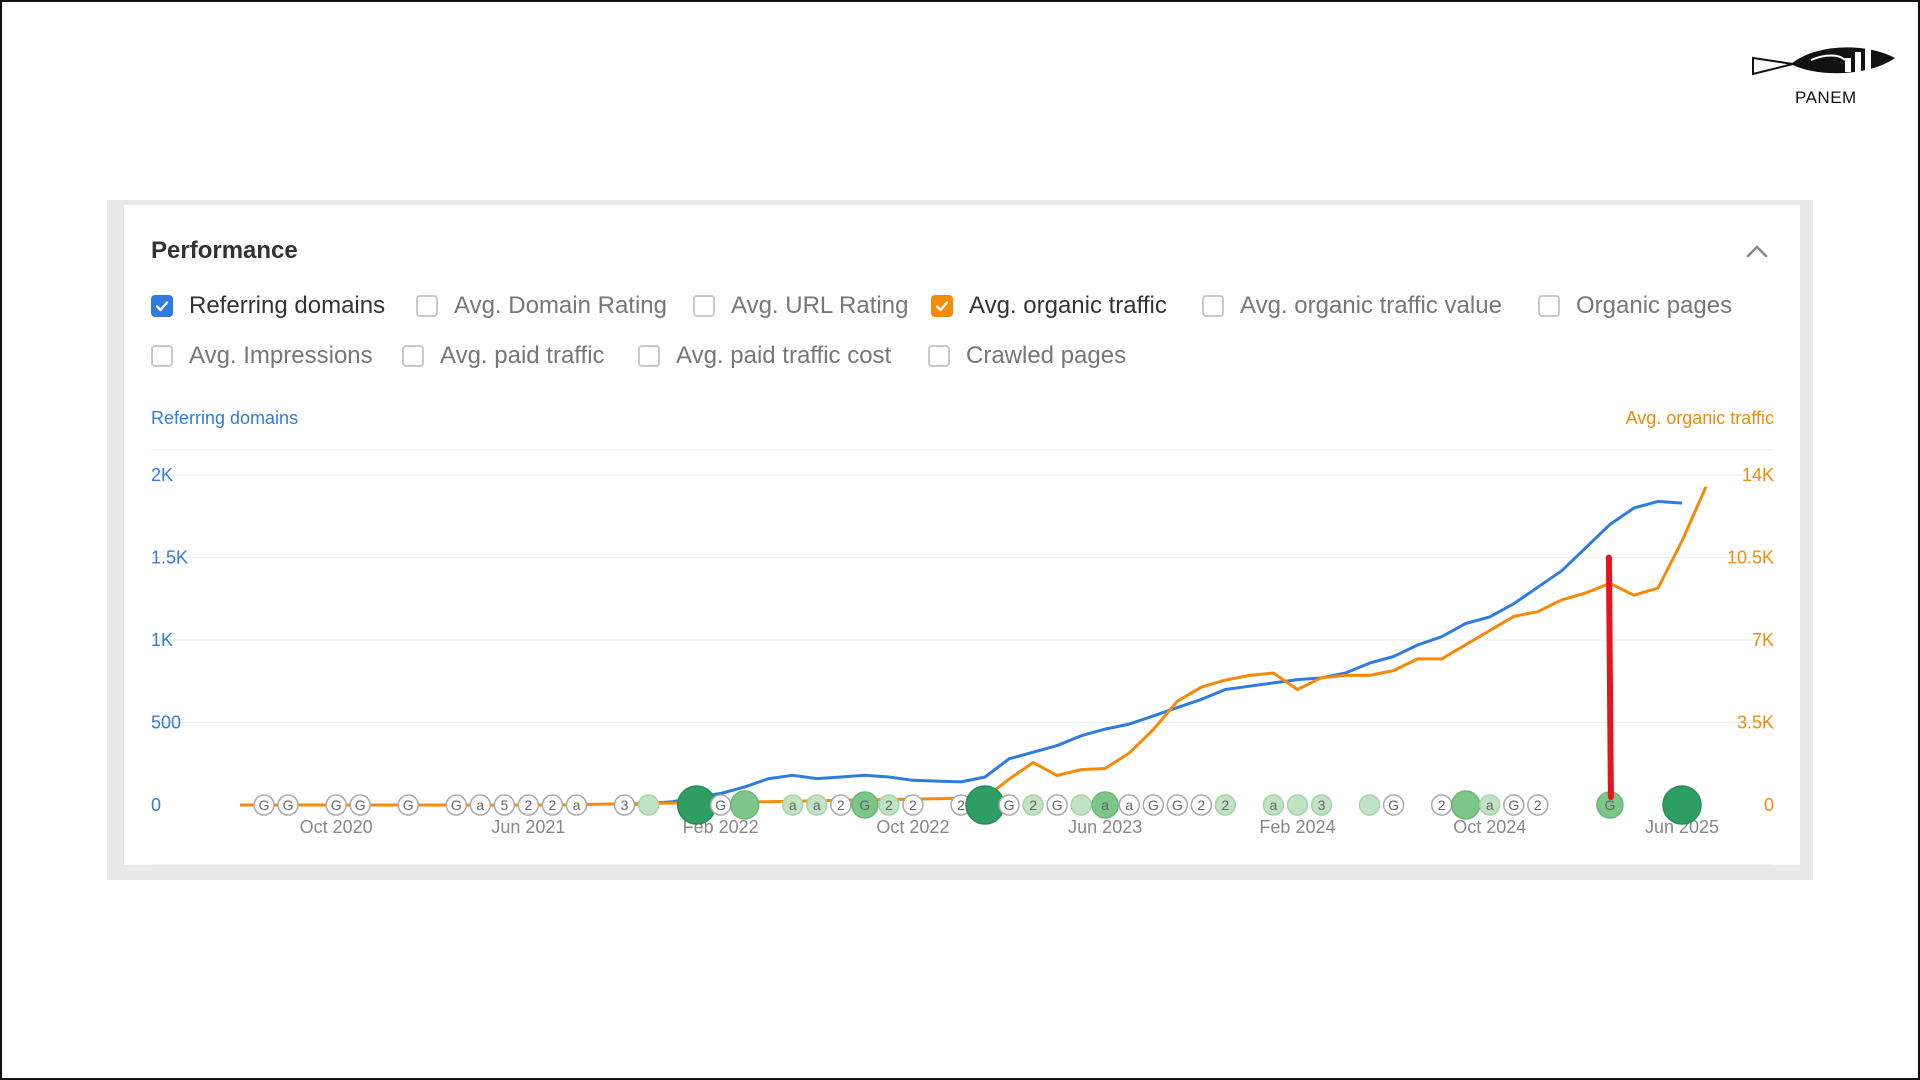 The width and height of the screenshot is (1920, 1080). Describe the element at coordinates (1046, 355) in the screenshot. I see `metric-label: Crawled pages` at that location.